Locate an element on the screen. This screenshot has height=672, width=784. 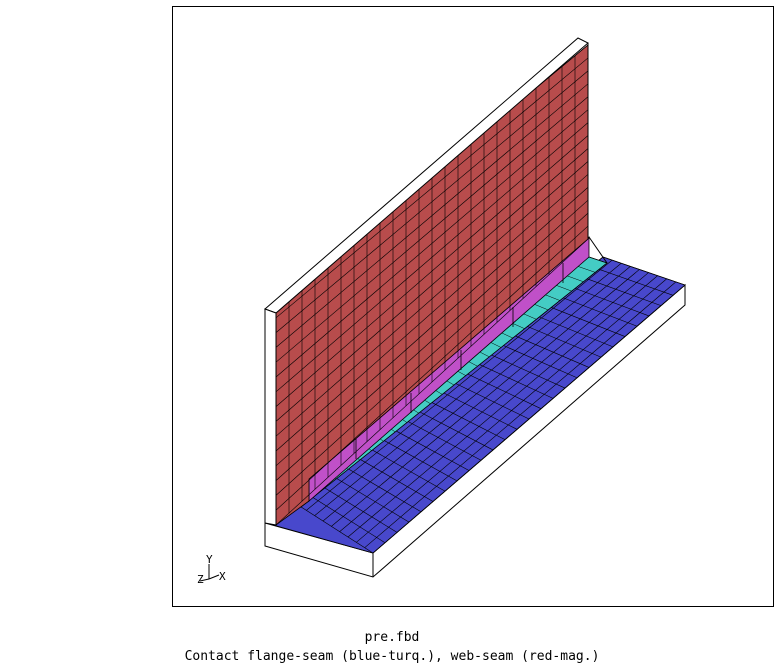
web-left-edge is located at coordinates (270, 417).